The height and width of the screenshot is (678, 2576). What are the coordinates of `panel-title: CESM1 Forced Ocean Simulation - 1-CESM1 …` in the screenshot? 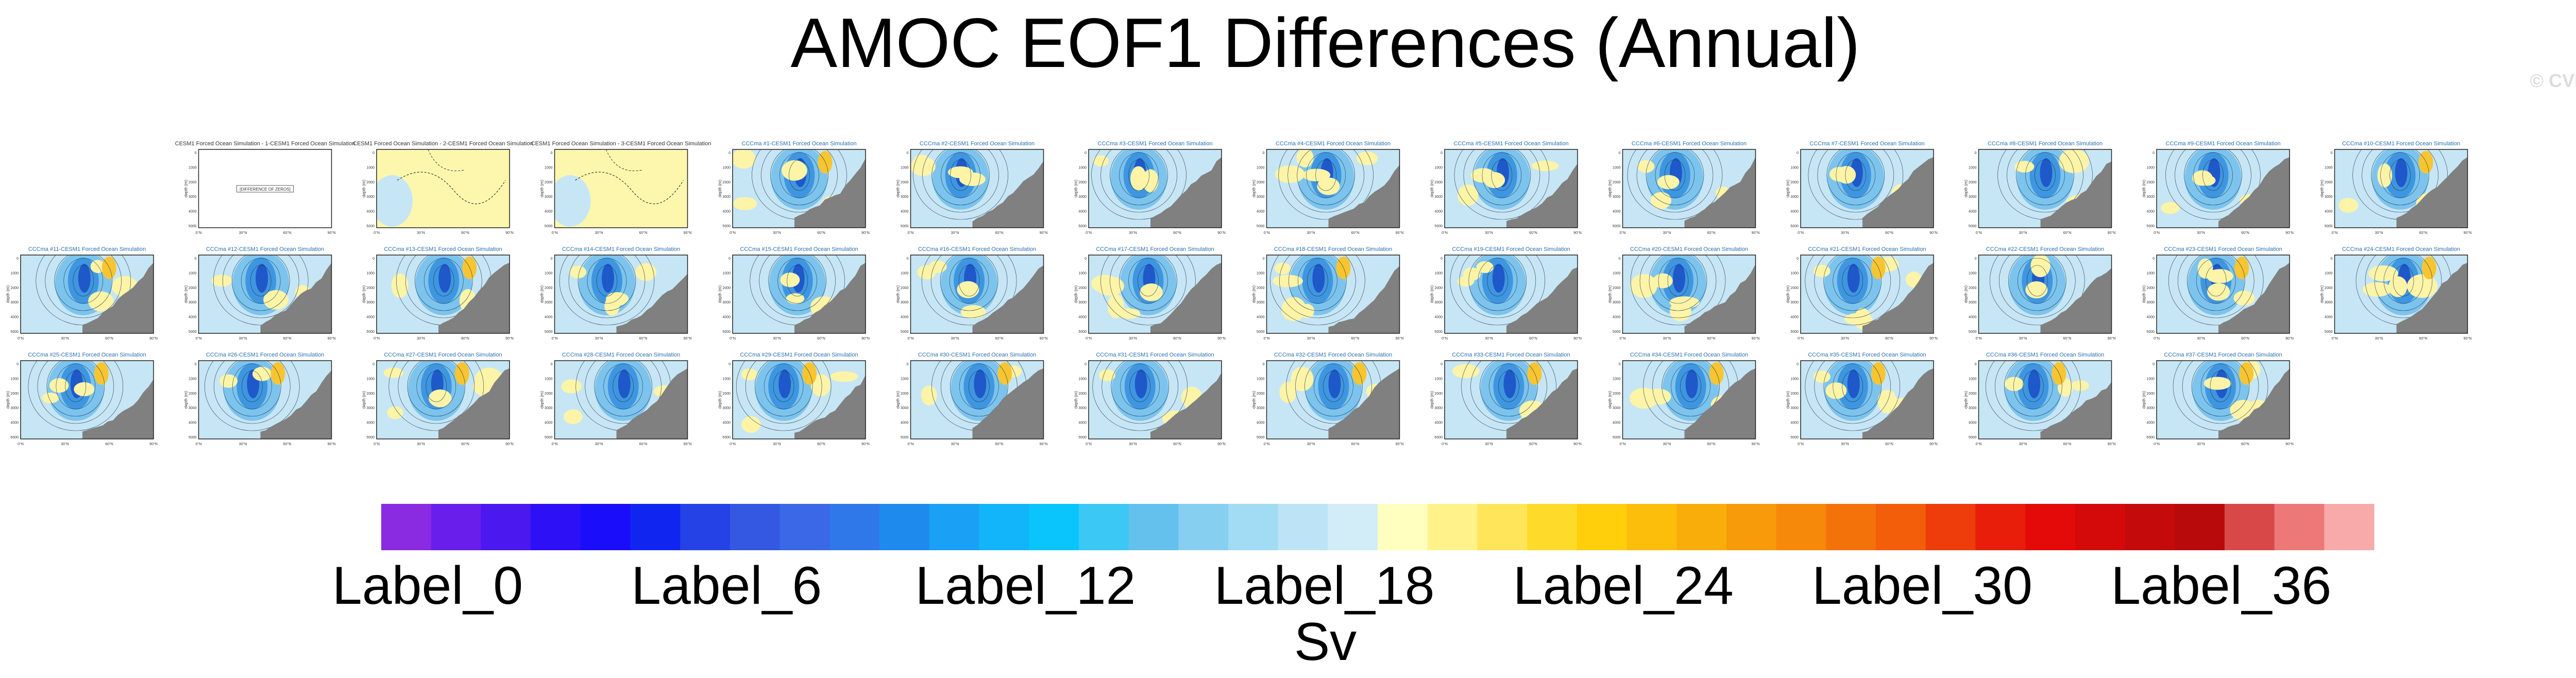 It's located at (265, 144).